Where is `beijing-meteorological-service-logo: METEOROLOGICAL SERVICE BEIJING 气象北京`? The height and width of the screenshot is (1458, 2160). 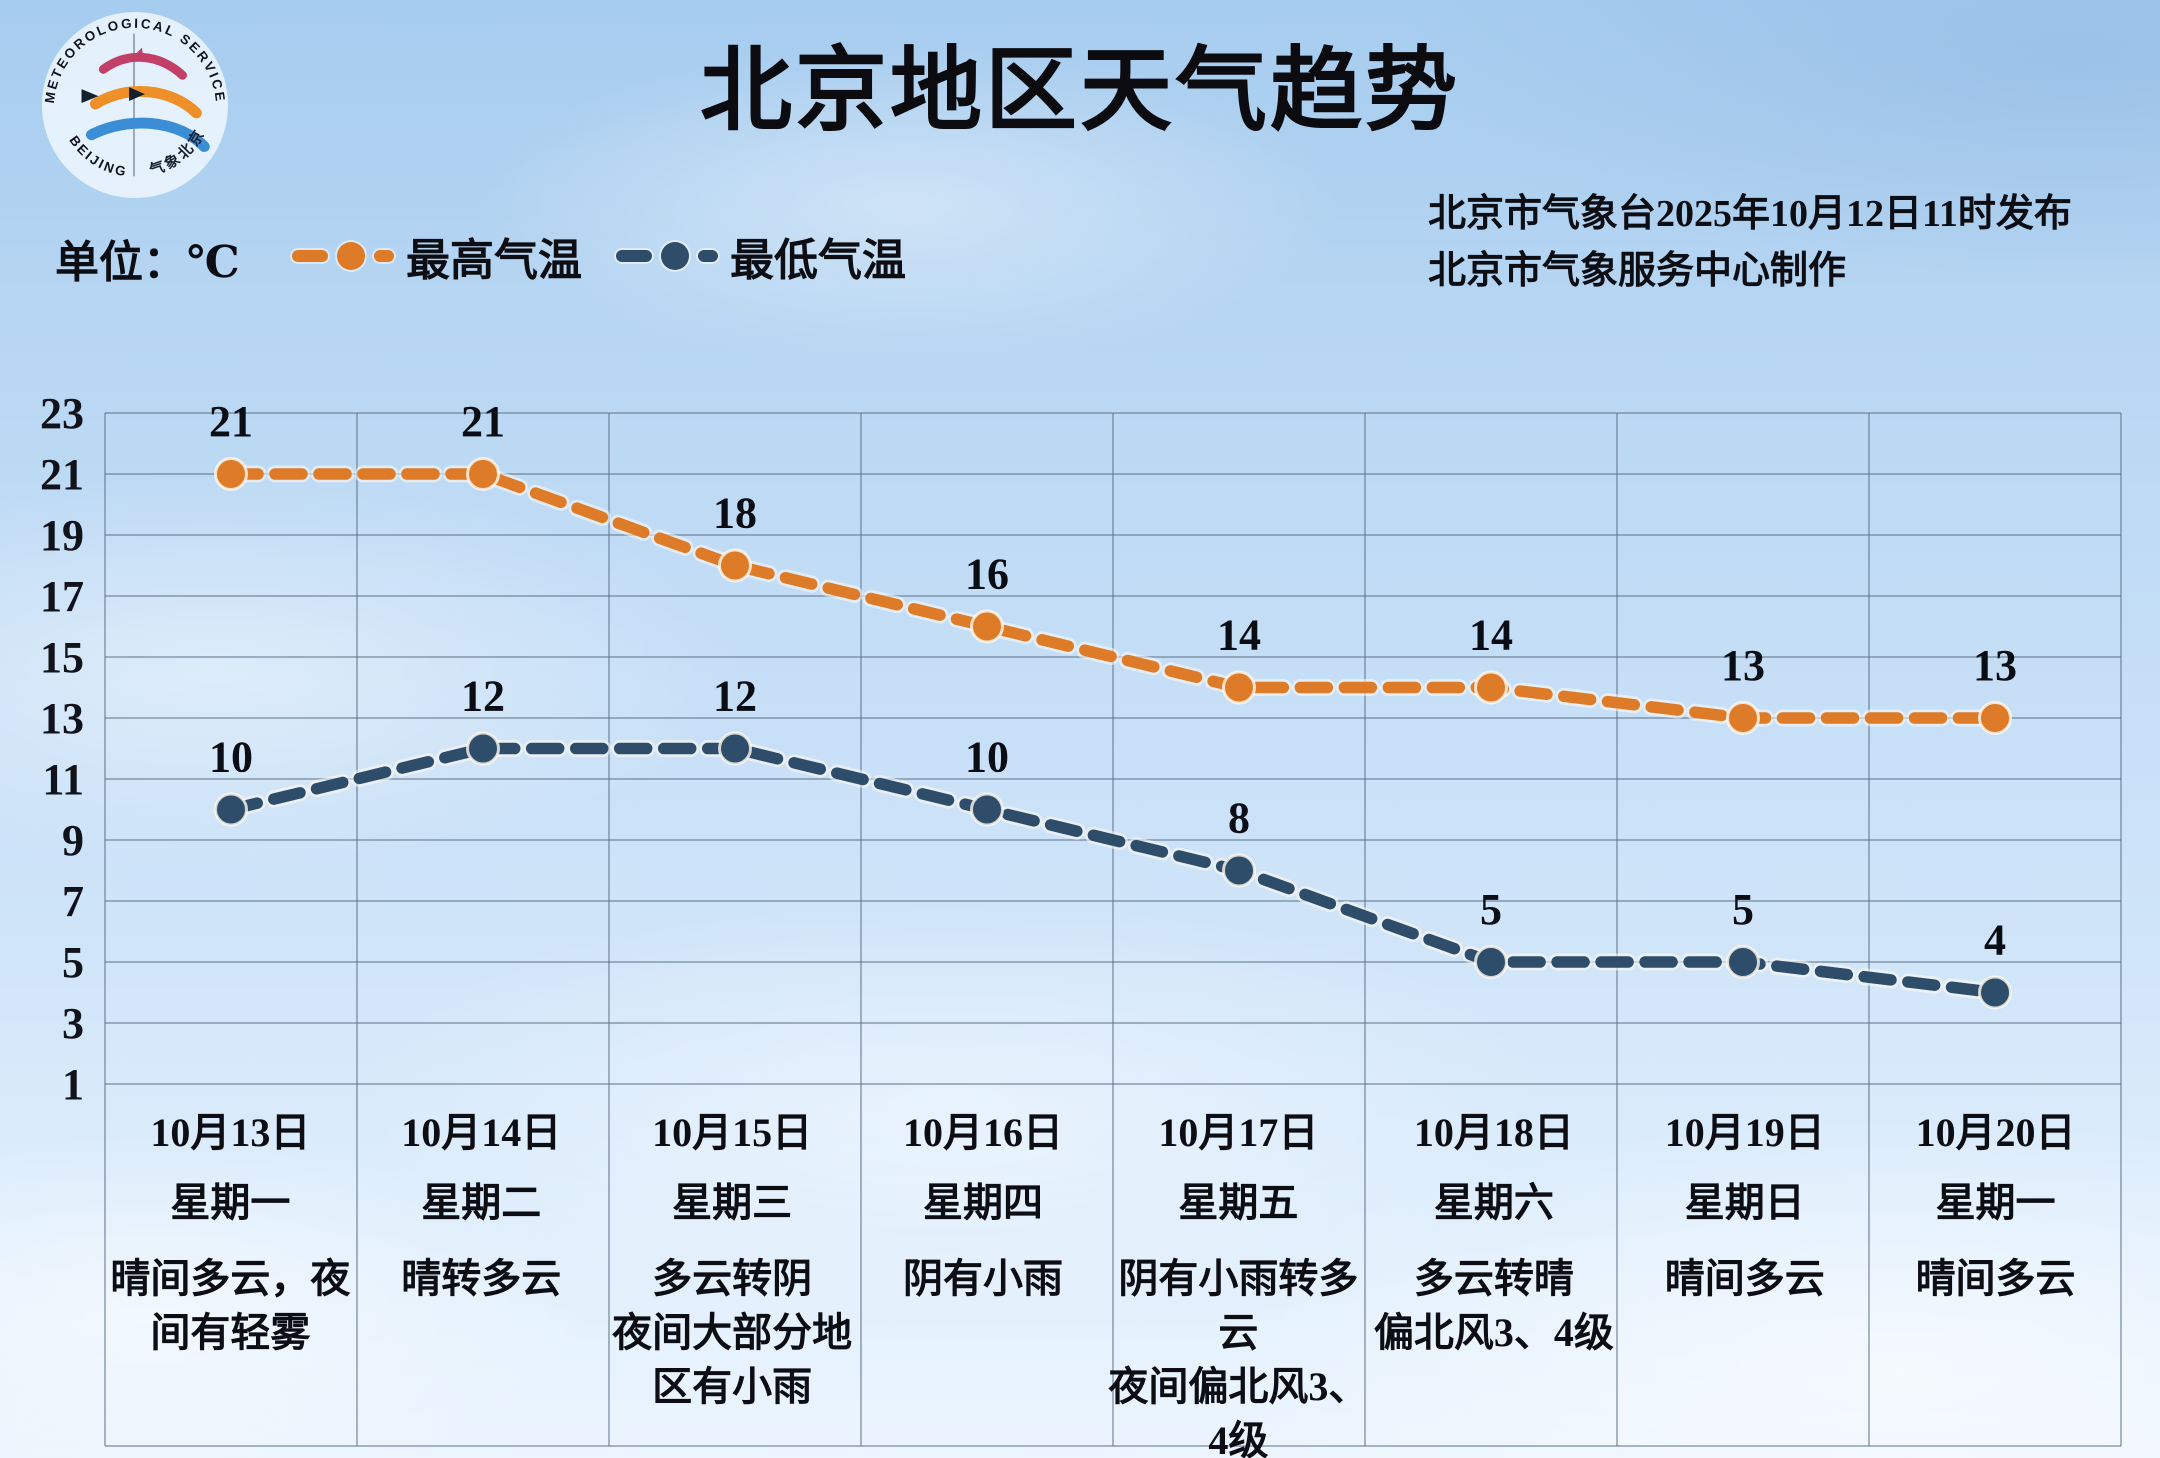 beijing-meteorological-service-logo: METEOROLOGICAL SERVICE BEIJING 气象北京 is located at coordinates (135, 105).